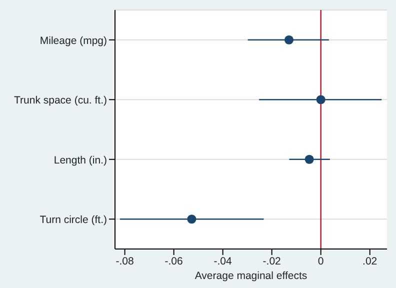  Describe the element at coordinates (60, 100) in the screenshot. I see `y-tick-label: Trunk space (cu. ft.)` at that location.